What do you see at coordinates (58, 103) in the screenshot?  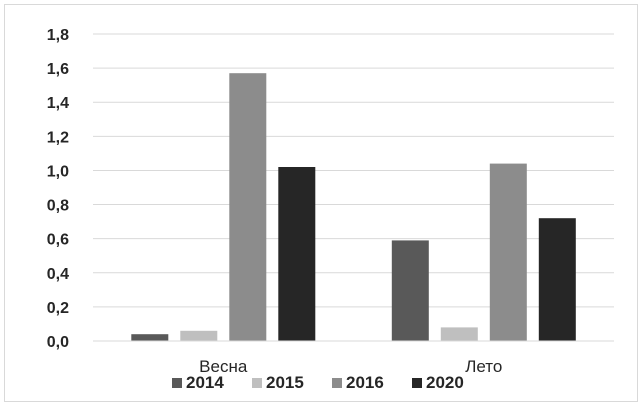 I see `y-tick-label: 1,4` at bounding box center [58, 103].